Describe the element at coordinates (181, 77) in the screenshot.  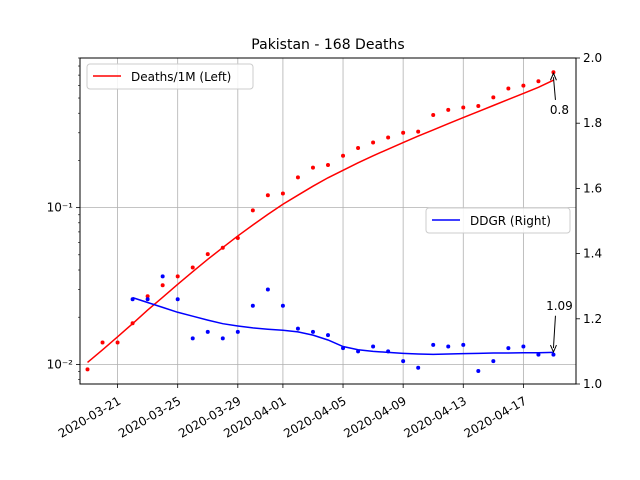
I see `legend-deaths-label: Deaths/1M (Left)` at that location.